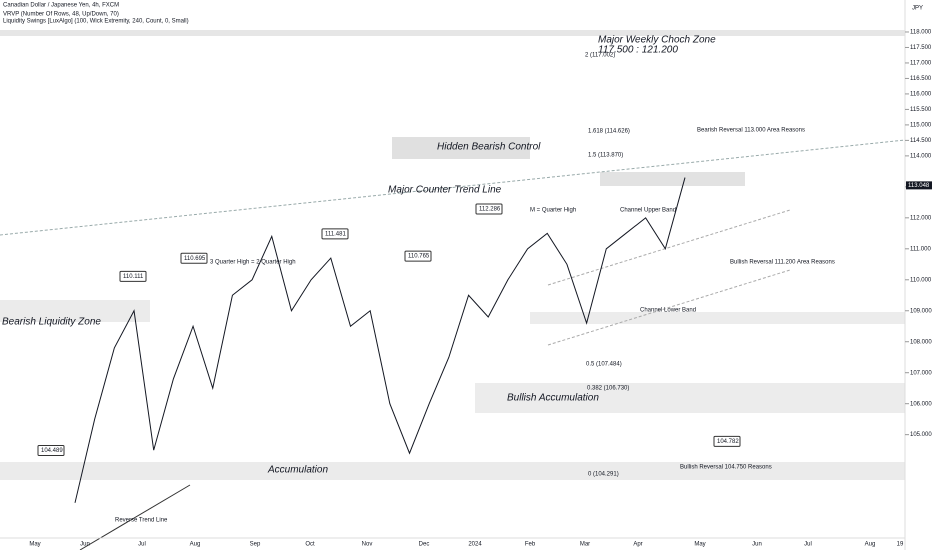 The width and height of the screenshot is (932, 550). I want to click on price-tag-label: 104.489, so click(52, 451).